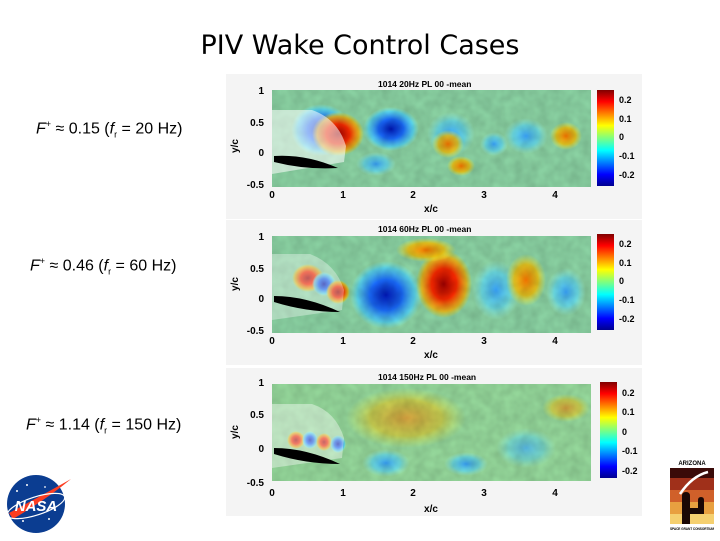 The image size is (720, 541). What do you see at coordinates (424, 84) in the screenshot?
I see `panel-title: 1014 20Hz PL 00 -mean` at bounding box center [424, 84].